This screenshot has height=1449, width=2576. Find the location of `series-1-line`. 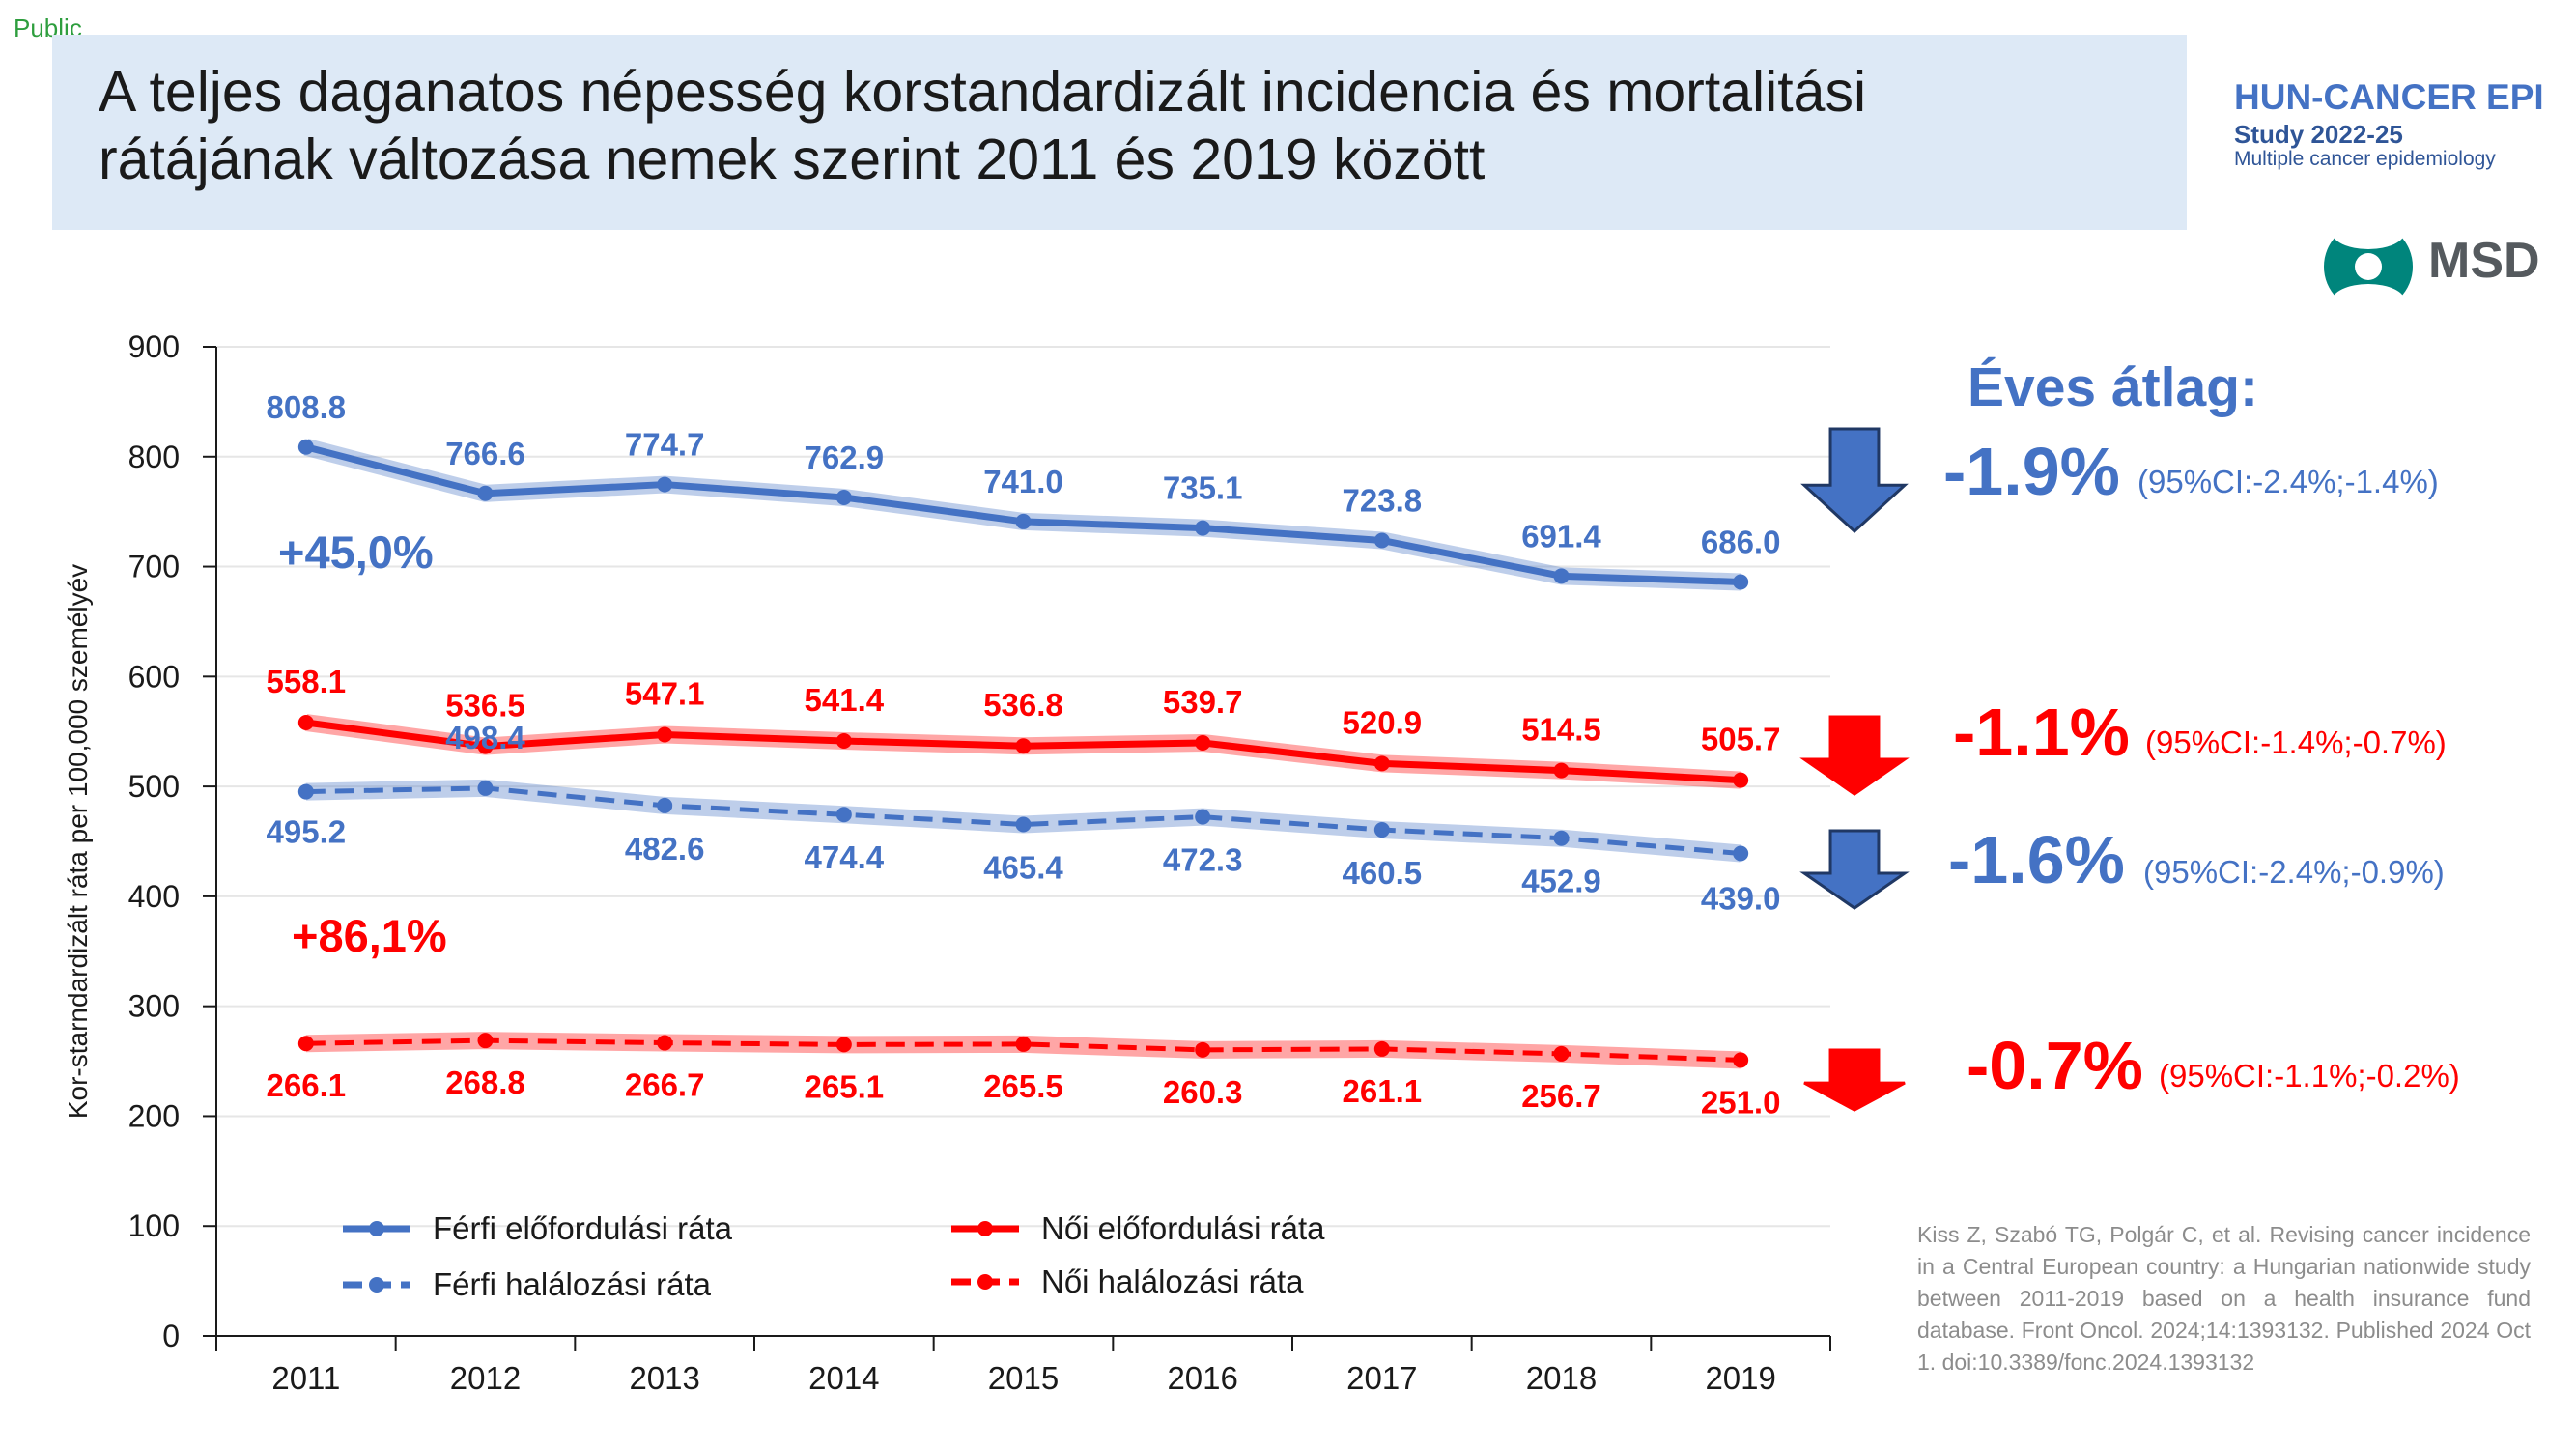

series-1-line is located at coordinates (1023, 821).